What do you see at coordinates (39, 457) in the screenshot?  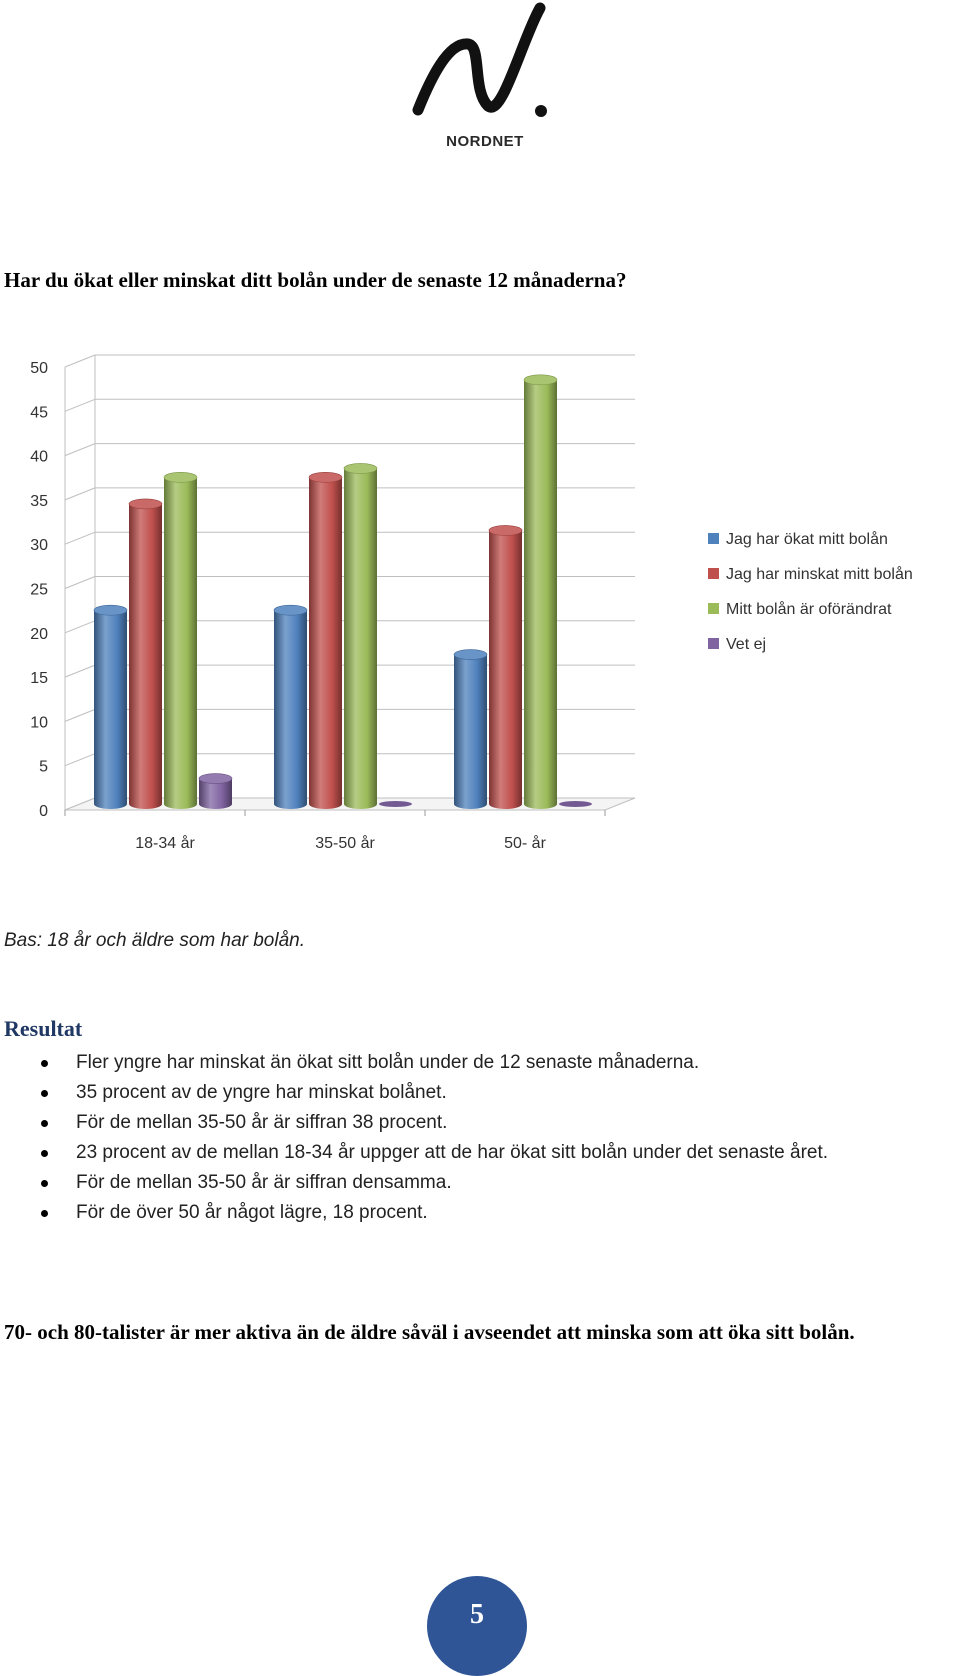 I see `y-tick-label: 40` at bounding box center [39, 457].